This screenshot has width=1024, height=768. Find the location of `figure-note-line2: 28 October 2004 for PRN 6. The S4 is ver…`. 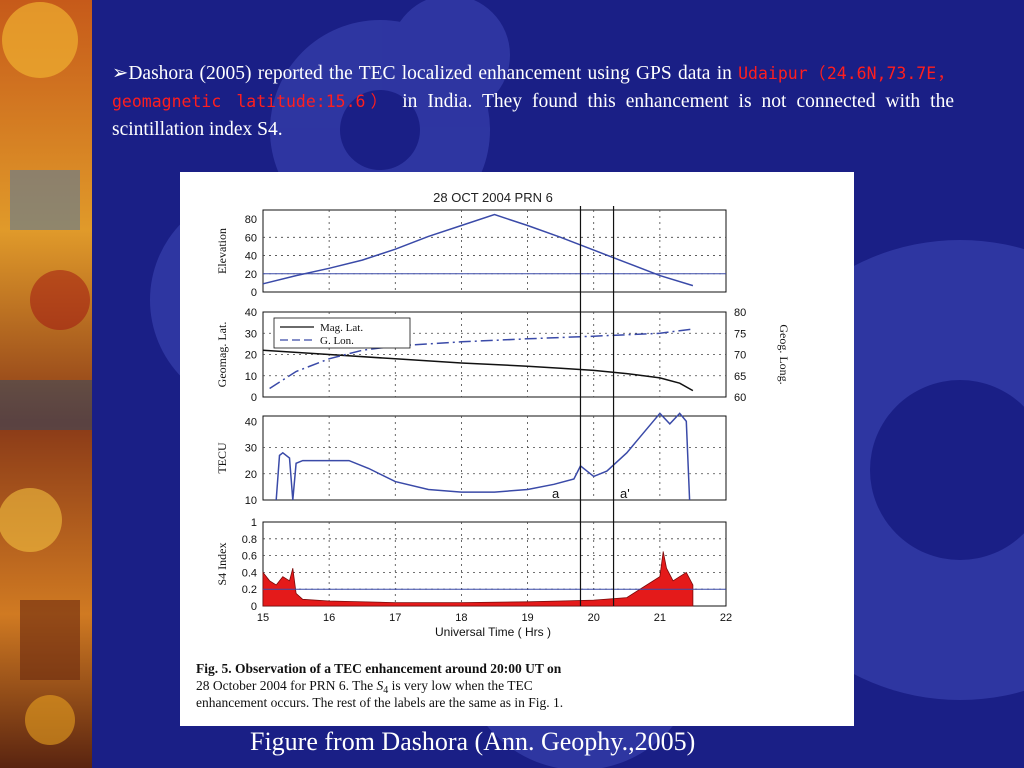

figure-note-line2: 28 October 2004 for PRN 6. The S4 is ver… is located at coordinates (364, 687).